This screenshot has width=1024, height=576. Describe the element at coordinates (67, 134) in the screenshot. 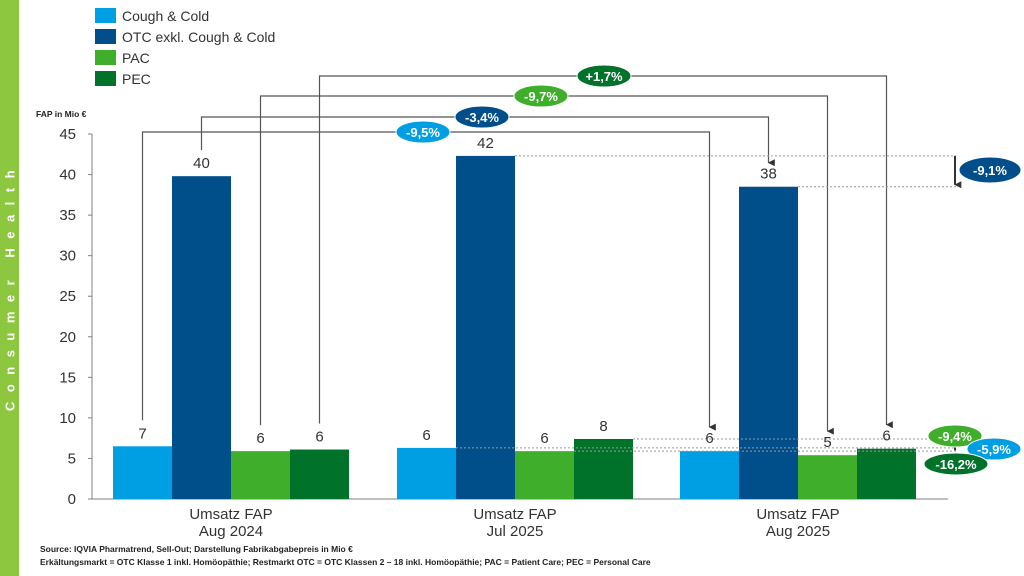

I see `y-tick-label: 45` at that location.